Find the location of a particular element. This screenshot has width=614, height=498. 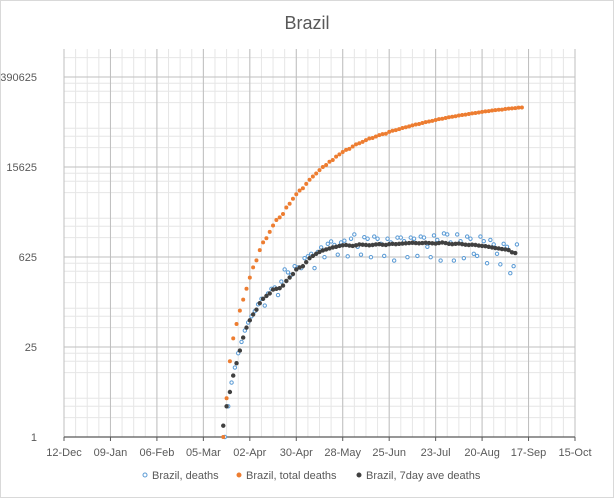

x-tick-label: 05-Mar is located at coordinates (203, 453).